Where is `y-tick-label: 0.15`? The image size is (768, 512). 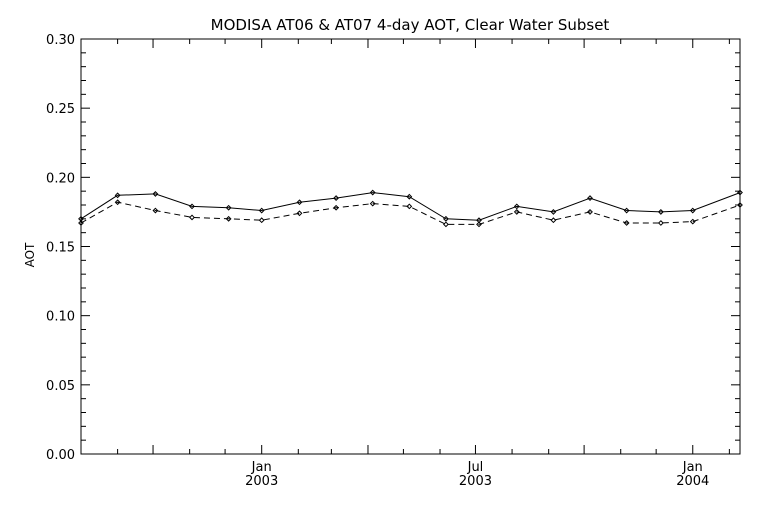 y-tick-label: 0.15 is located at coordinates (60, 248).